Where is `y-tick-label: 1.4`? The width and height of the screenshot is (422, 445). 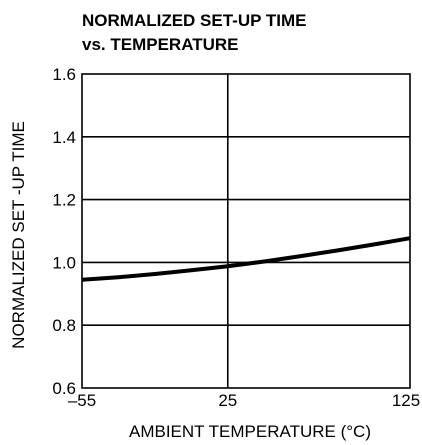
y-tick-label: 1.4 is located at coordinates (64, 137).